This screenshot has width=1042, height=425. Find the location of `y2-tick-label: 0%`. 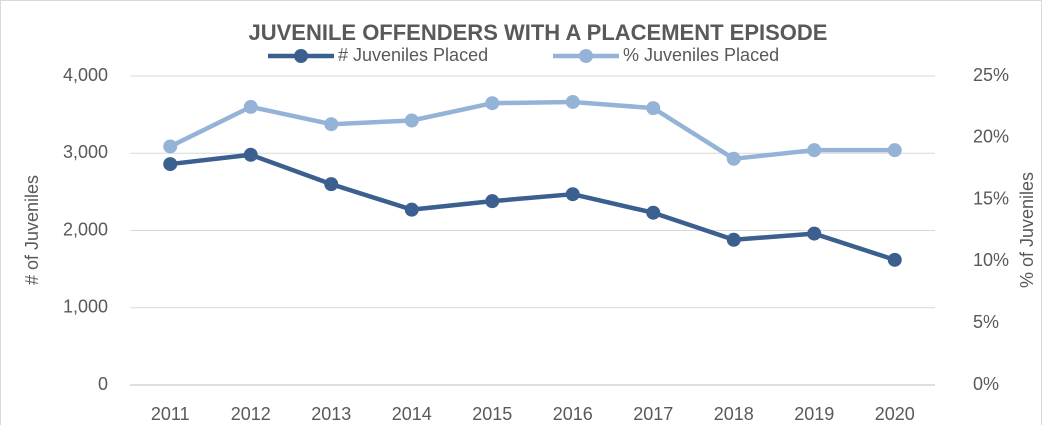

y2-tick-label: 0% is located at coordinates (986, 384).